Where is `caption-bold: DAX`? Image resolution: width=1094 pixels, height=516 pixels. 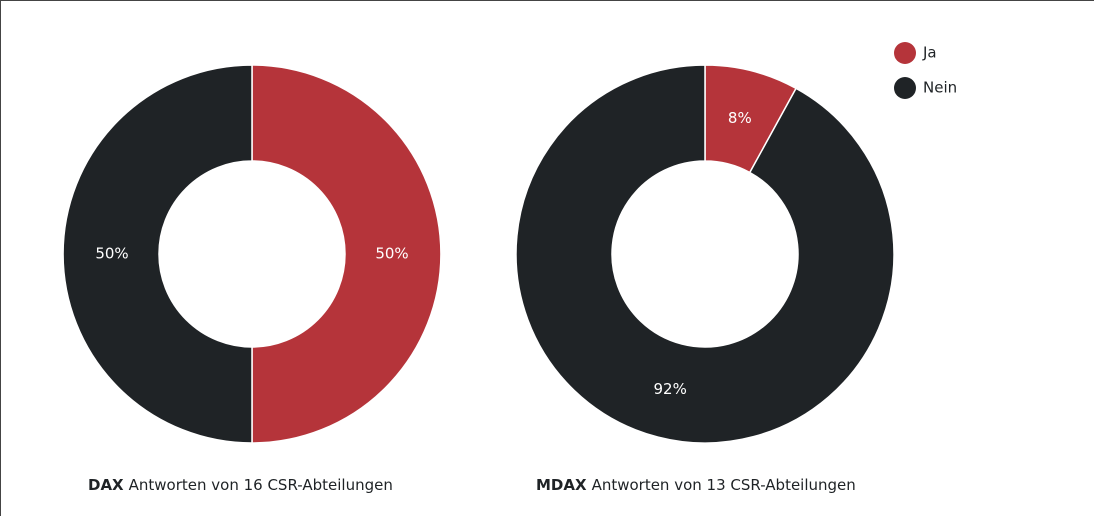 caption-bold: DAX is located at coordinates (106, 485).